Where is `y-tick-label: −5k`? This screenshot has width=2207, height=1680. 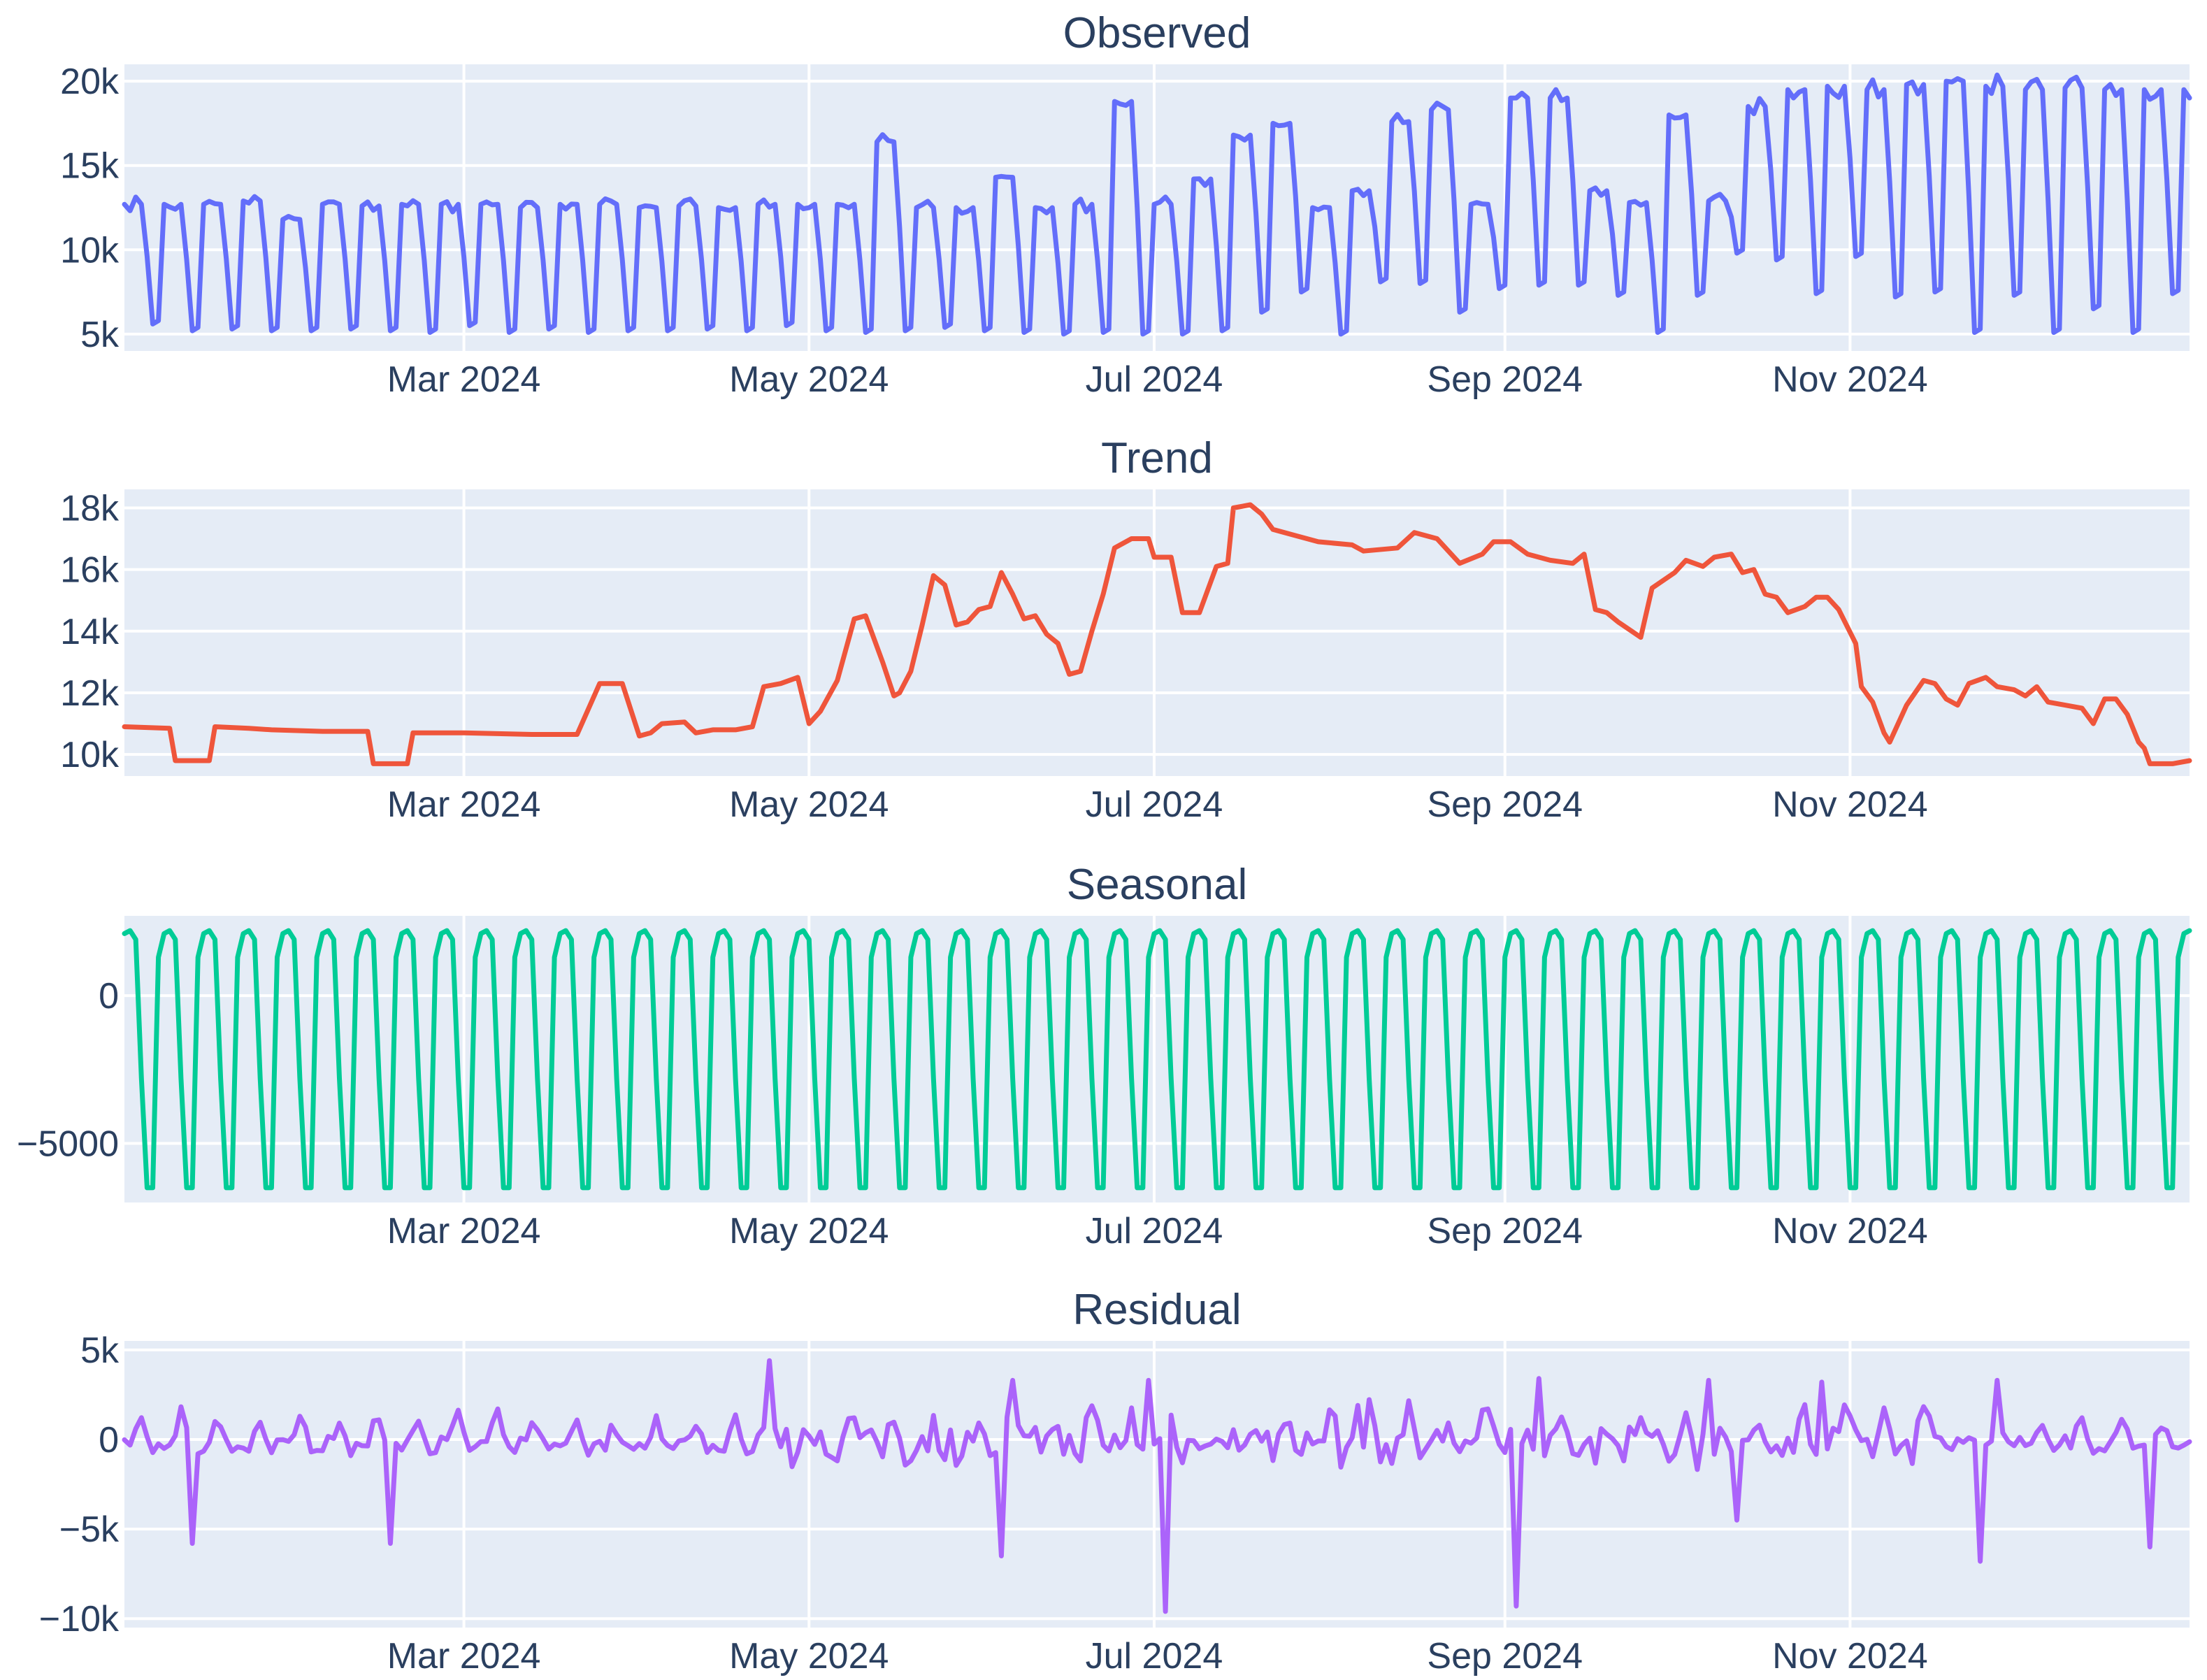 y-tick-label: −5k is located at coordinates (89, 1529).